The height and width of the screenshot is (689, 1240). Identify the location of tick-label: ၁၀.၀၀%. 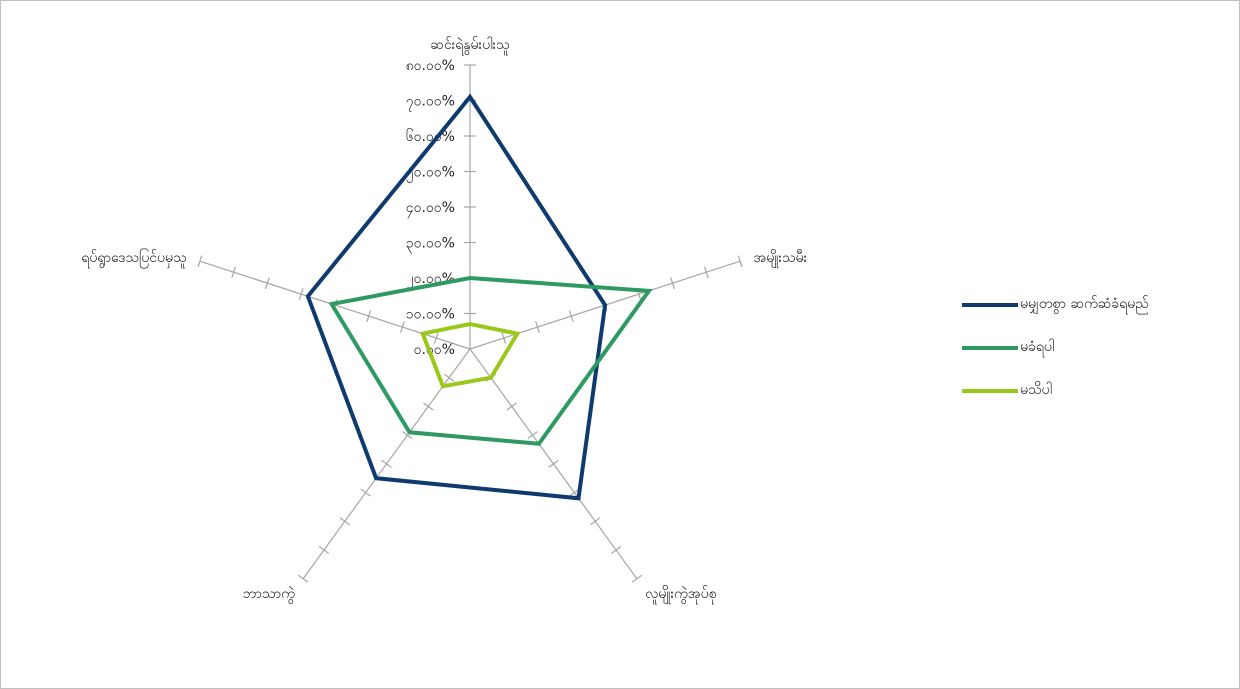
(430, 315).